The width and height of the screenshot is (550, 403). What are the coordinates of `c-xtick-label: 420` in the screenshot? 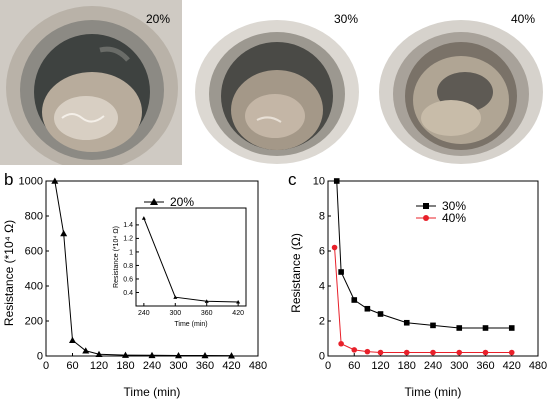 It's located at (512, 366).